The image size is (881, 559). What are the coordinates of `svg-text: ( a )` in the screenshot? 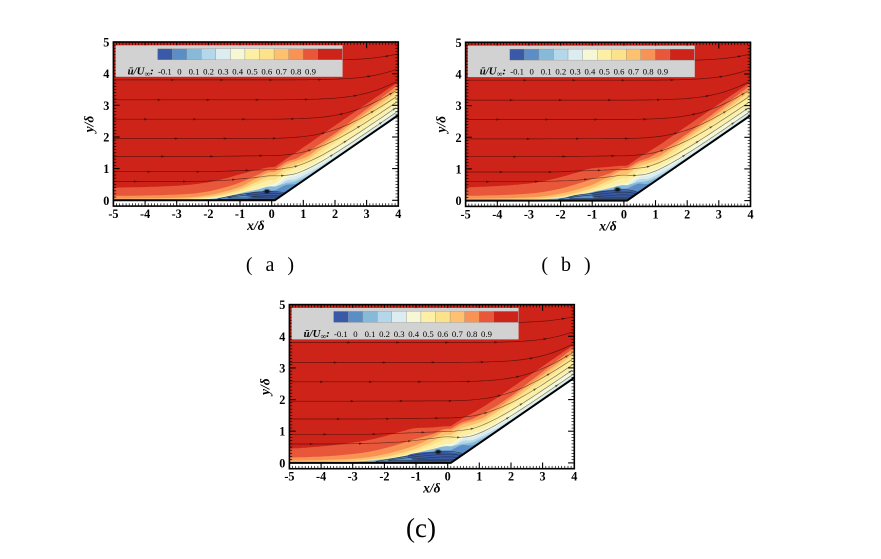 It's located at (272, 265).